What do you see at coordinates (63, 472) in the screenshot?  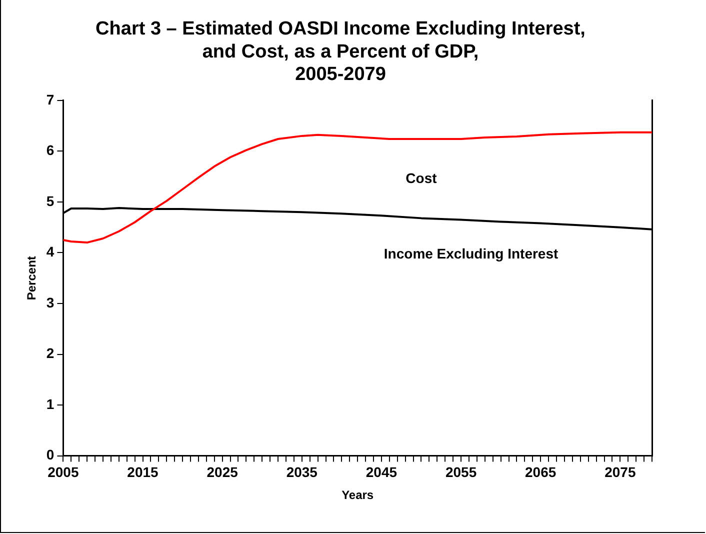 I see `x-tick-label: 2005` at bounding box center [63, 472].